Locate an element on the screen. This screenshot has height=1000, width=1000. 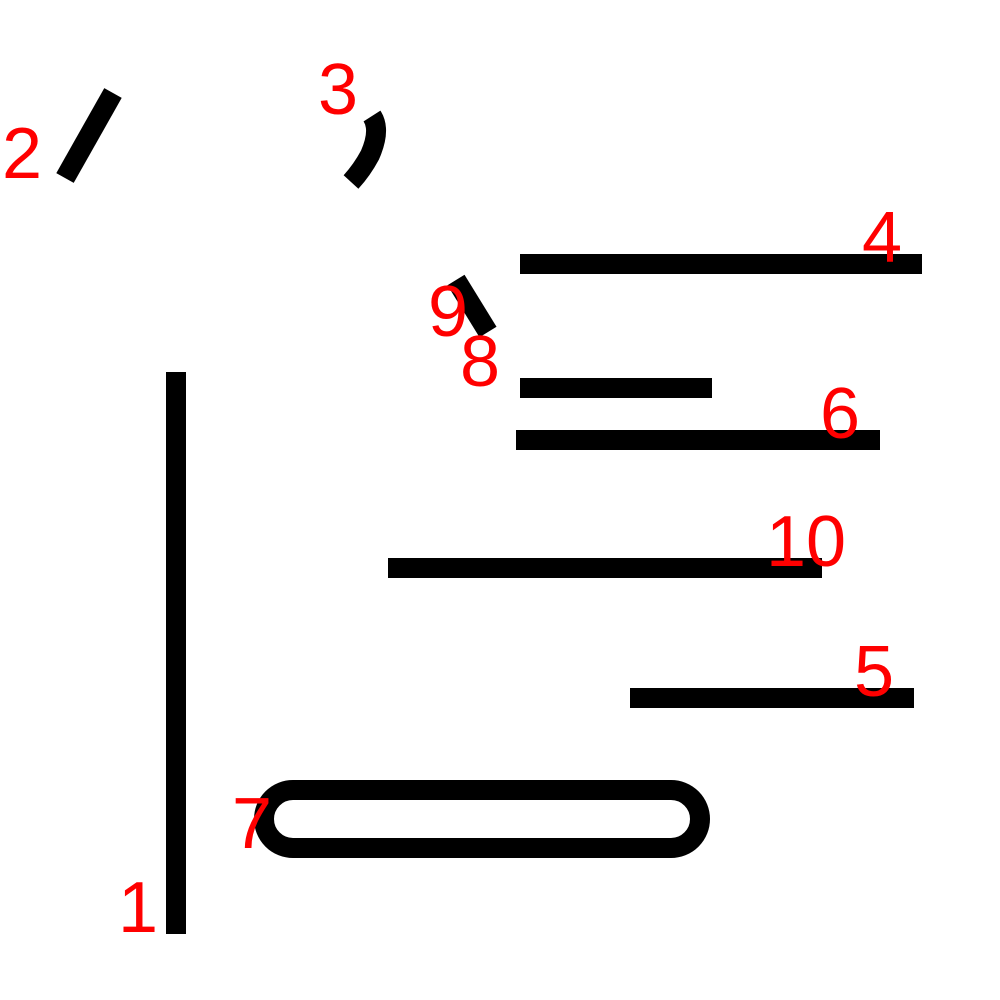
label-5: 5 is located at coordinates (874, 672).